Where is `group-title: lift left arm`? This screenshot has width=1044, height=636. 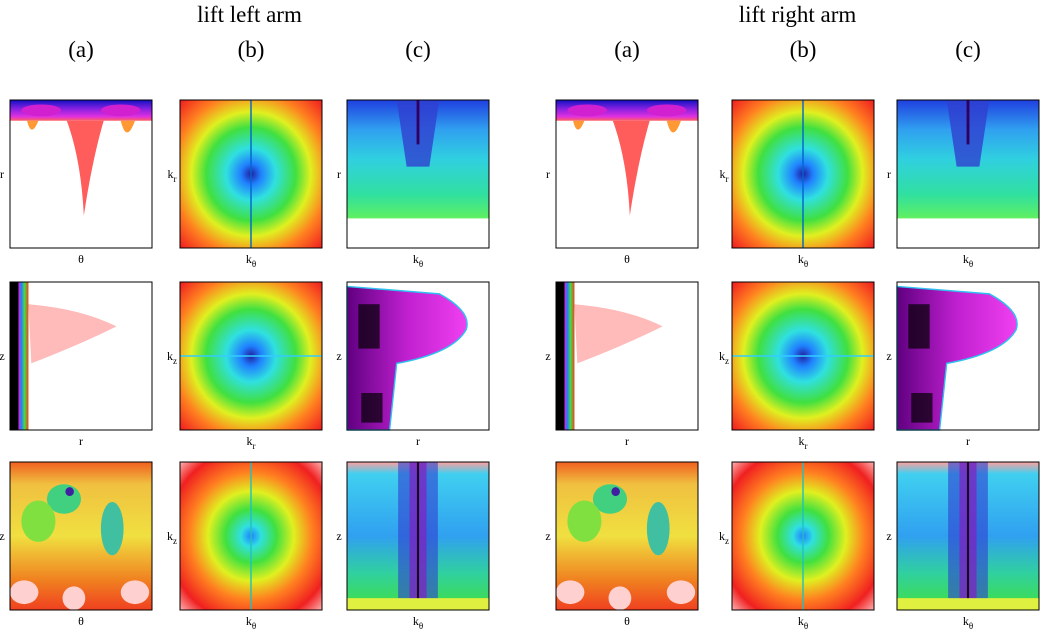
group-title: lift left arm is located at coordinates (249, 14).